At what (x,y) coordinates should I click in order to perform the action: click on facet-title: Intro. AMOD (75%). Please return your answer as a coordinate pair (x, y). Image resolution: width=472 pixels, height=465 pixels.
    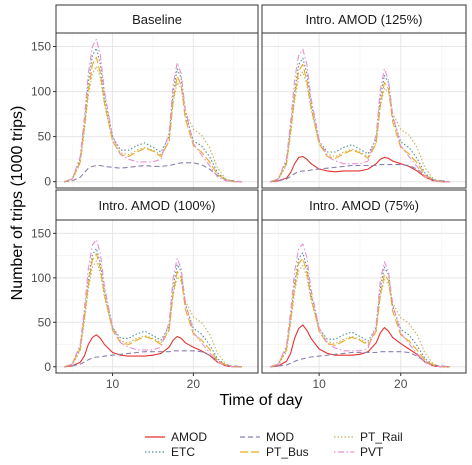
    Looking at the image, I should click on (364, 205).